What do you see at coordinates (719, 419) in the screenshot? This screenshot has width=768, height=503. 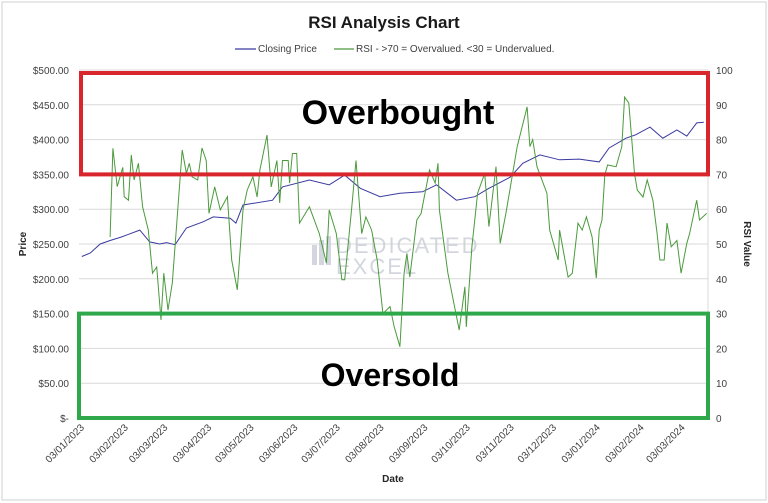 I see `y2-tick-label: 0` at bounding box center [719, 419].